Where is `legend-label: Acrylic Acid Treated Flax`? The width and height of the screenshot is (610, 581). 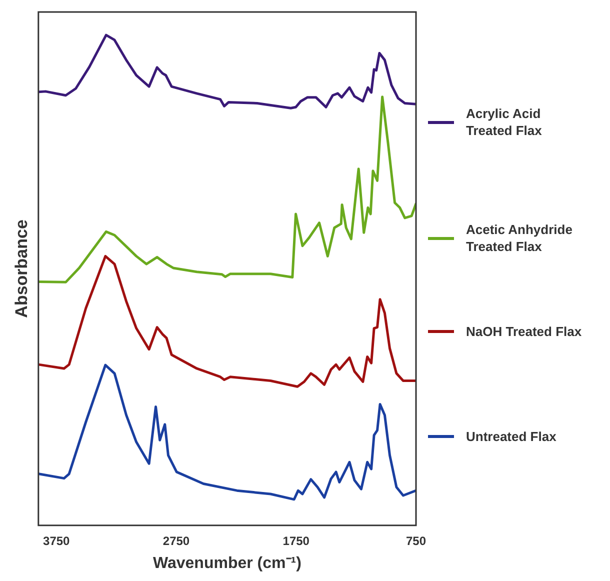 legend-label: Acrylic Acid Treated Flax is located at coordinates (504, 122).